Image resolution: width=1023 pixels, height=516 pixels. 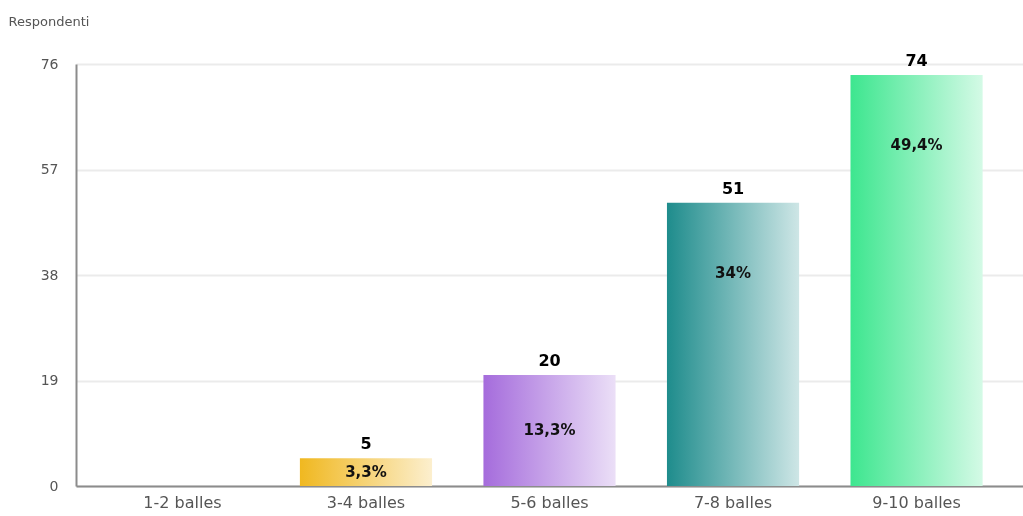 What do you see at coordinates (49, 21) in the screenshot?
I see `y-axis-title: Respondenti` at bounding box center [49, 21].